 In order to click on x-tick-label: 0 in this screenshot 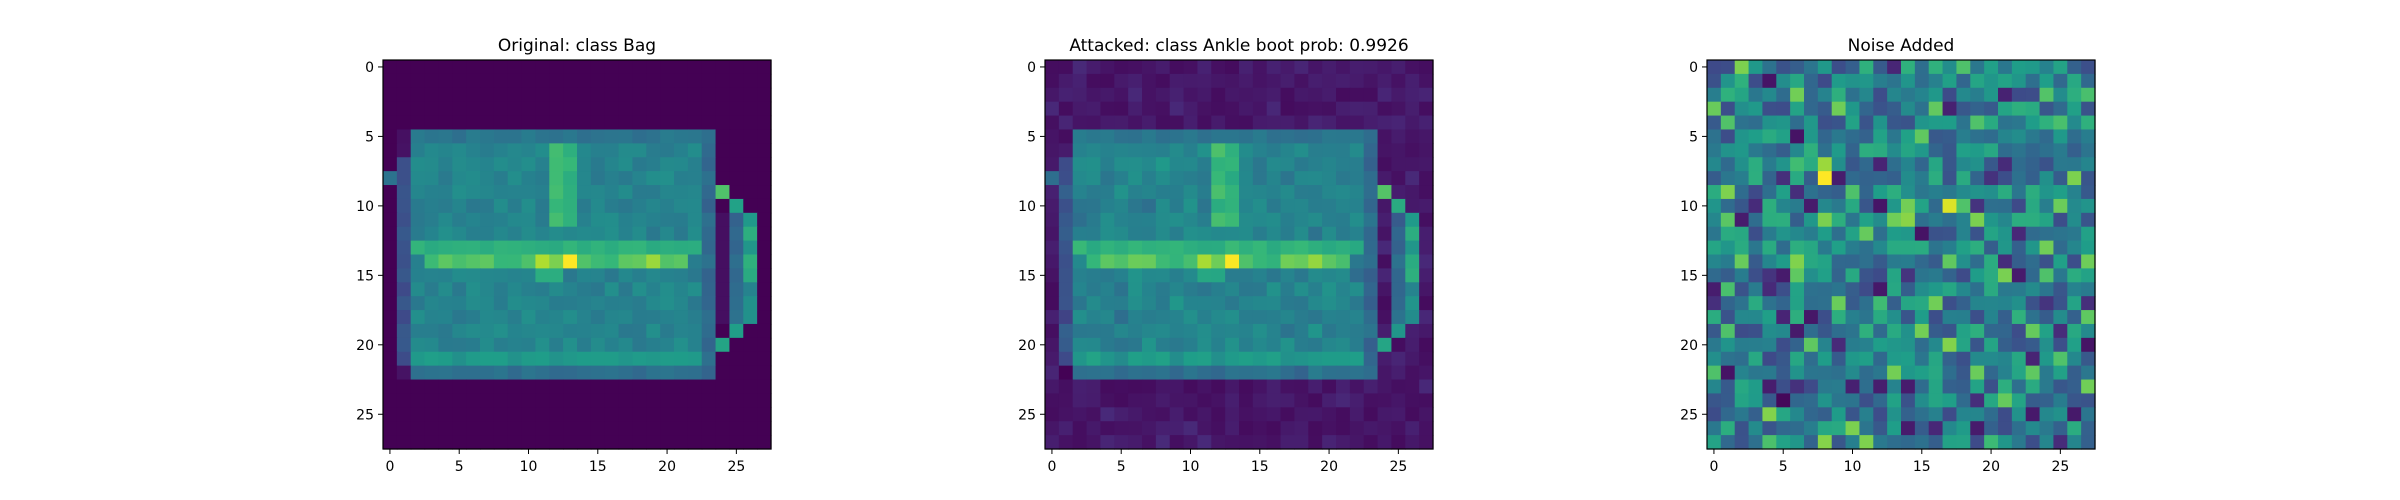, I will do `click(389, 467)`.